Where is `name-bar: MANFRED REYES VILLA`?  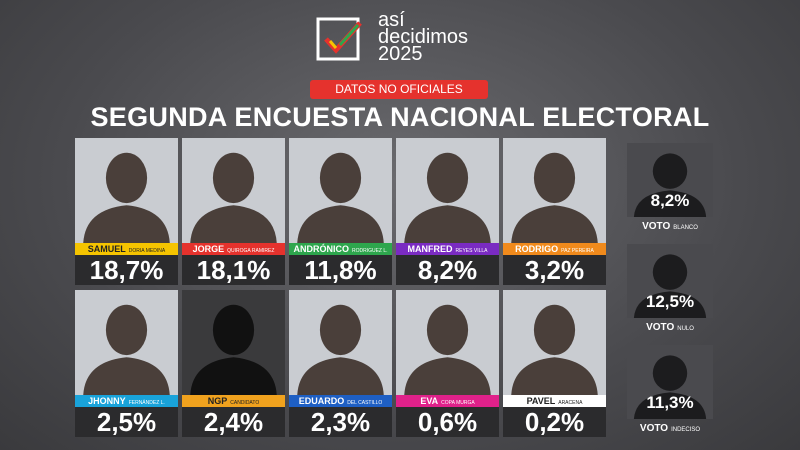
name-bar: MANFRED REYES VILLA is located at coordinates (447, 249).